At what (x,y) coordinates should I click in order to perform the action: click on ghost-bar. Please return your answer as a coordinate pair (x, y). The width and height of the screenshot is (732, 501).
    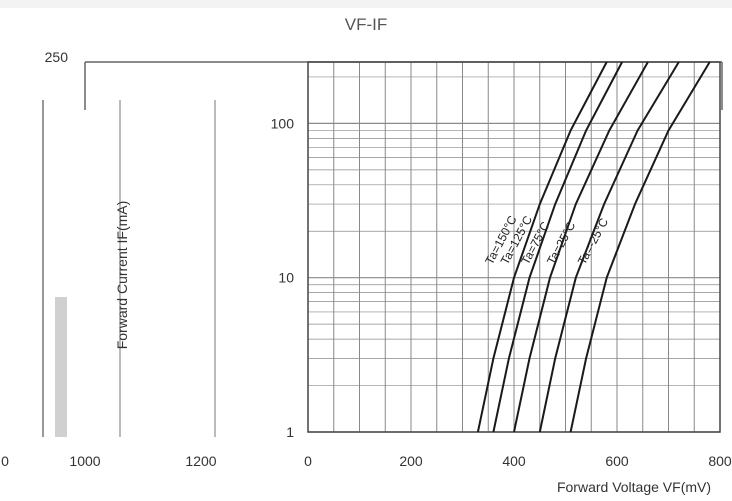
    Looking at the image, I should click on (61, 367).